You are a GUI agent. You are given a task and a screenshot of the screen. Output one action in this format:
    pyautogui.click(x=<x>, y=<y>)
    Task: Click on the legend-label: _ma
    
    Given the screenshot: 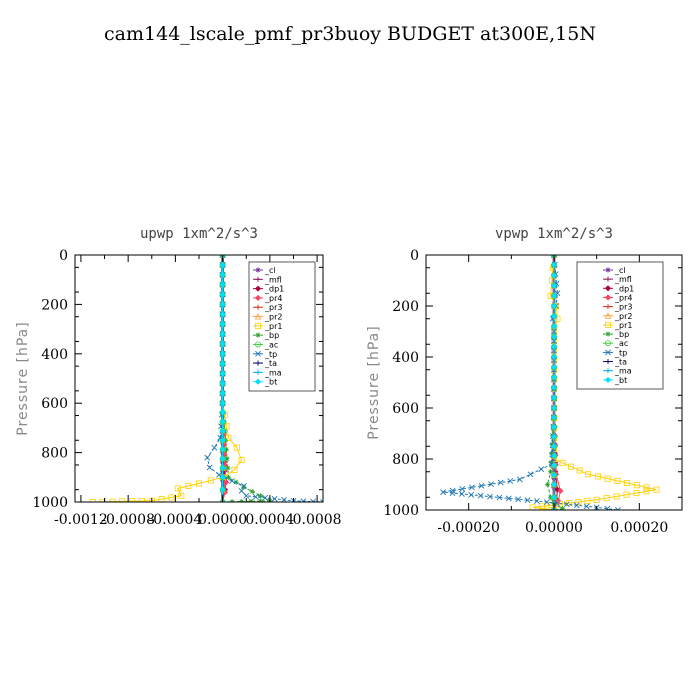 What is the action you would take?
    pyautogui.click(x=273, y=372)
    